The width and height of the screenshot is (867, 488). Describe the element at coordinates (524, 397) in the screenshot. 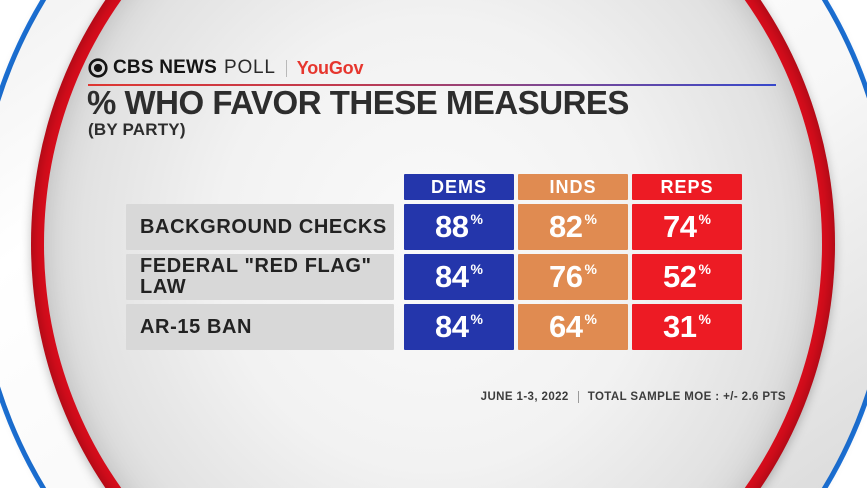

I see `poll-date: JUNE 1-3, 2022` at that location.